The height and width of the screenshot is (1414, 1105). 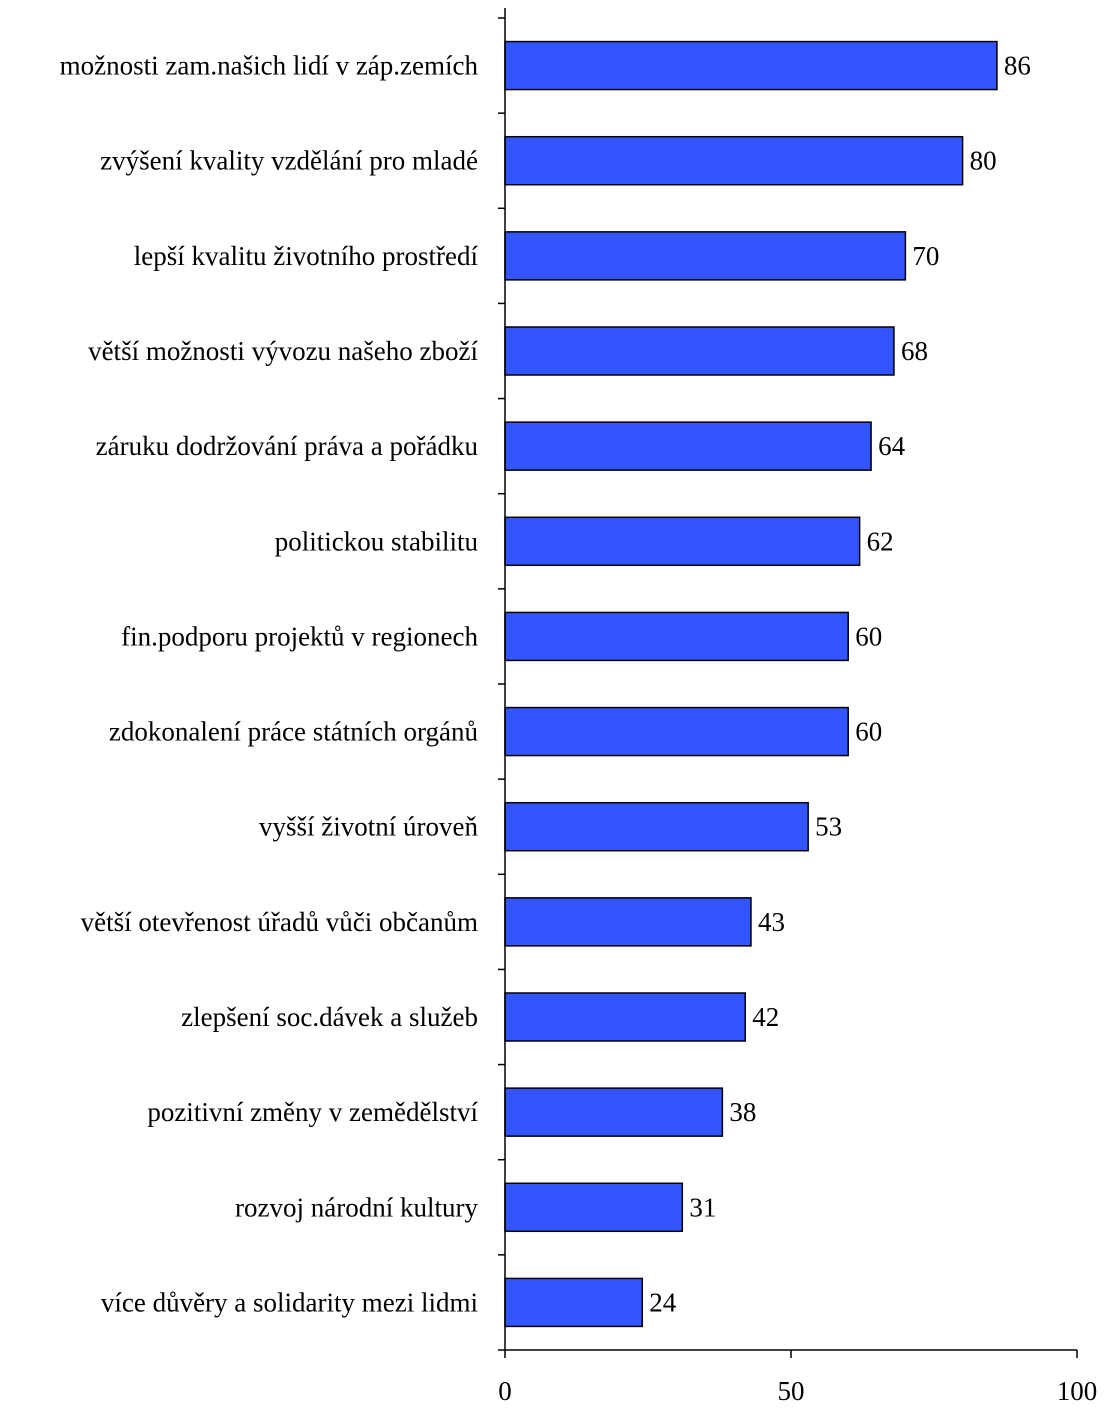 What do you see at coordinates (312, 1112) in the screenshot?
I see `category-label: pozitivní změny v zemědělství` at bounding box center [312, 1112].